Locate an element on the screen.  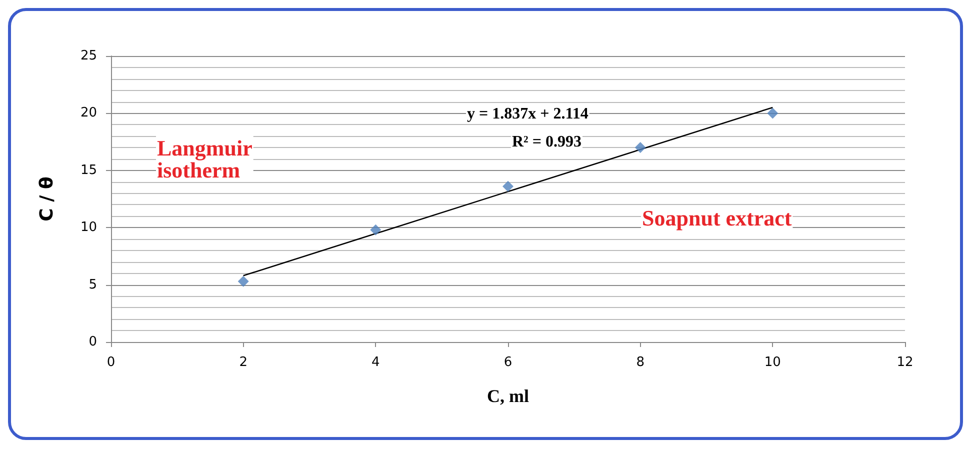
x-tick-label: 6 is located at coordinates (508, 362).